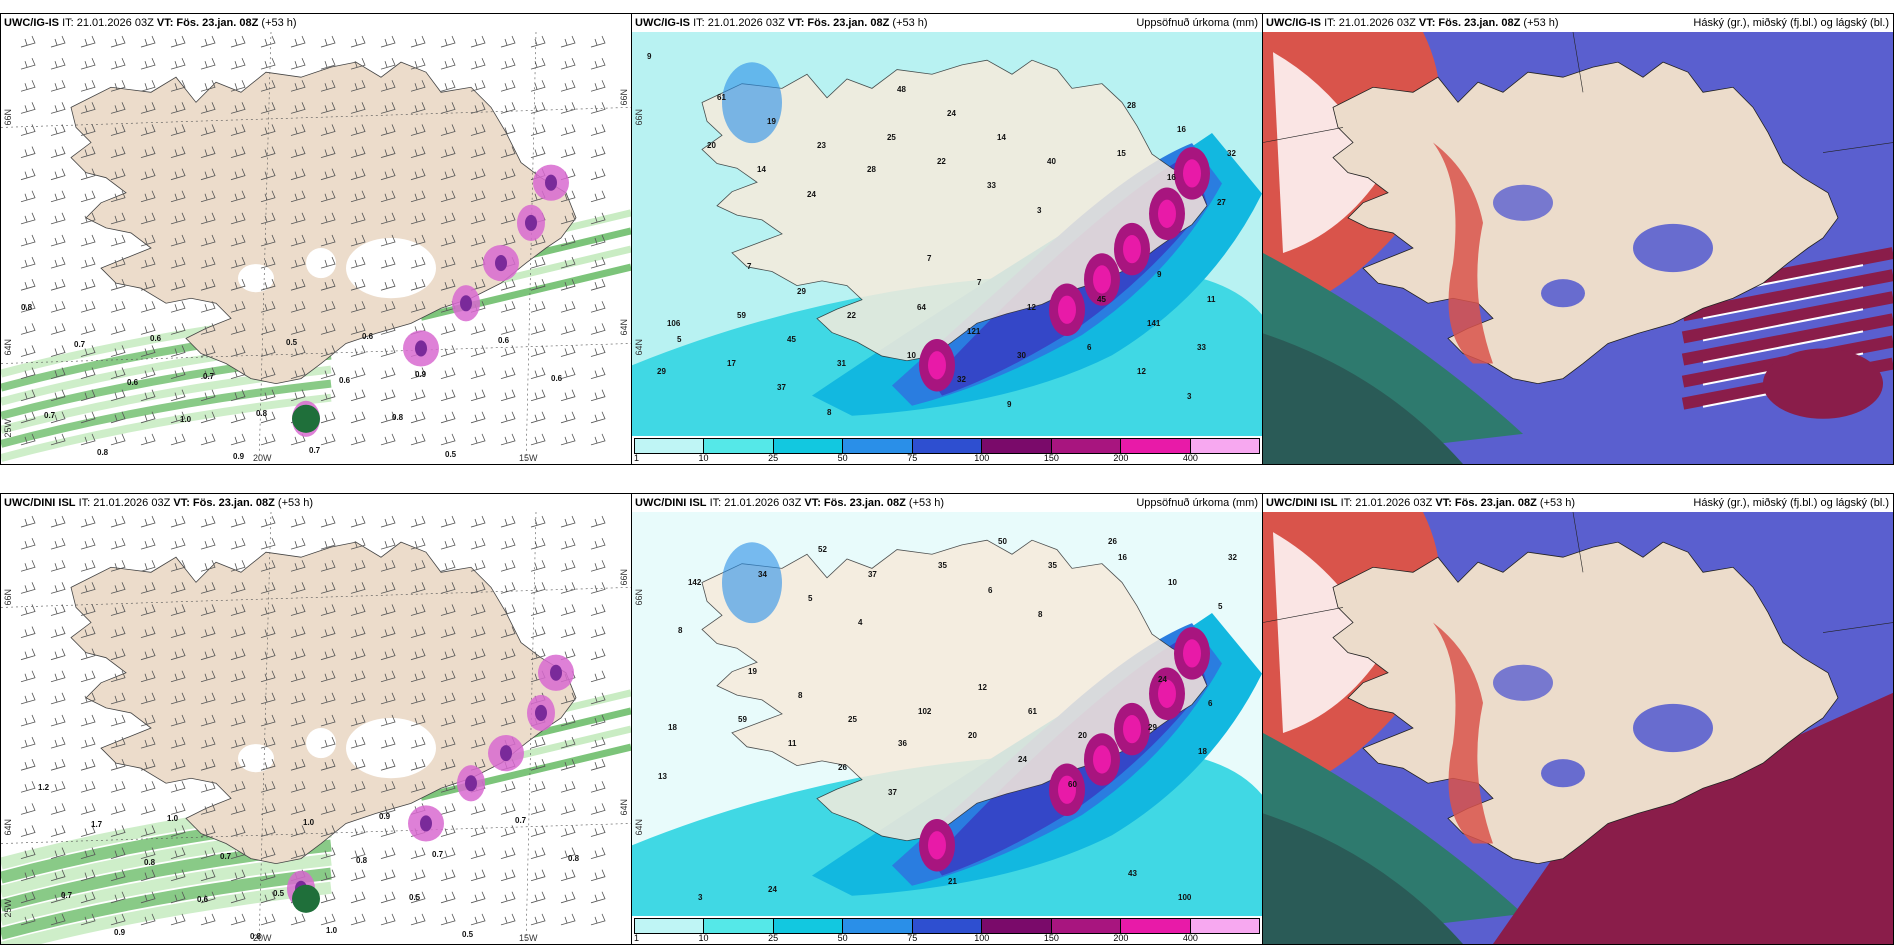 This screenshot has height=950, width=1900. What do you see at coordinates (921, 307) in the screenshot?
I see `field-value: 64` at bounding box center [921, 307].